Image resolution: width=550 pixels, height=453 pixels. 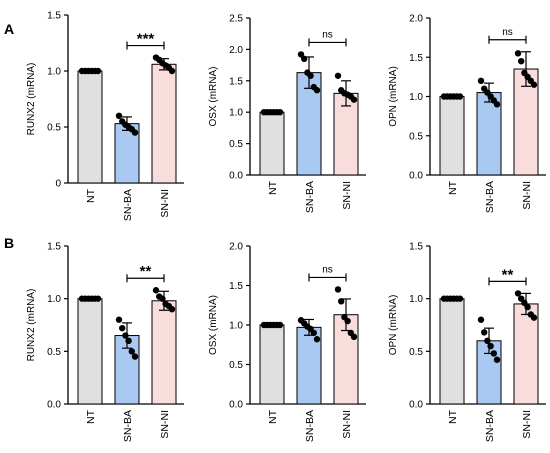 I want to click on chart-a1: 0 0.5 1.0 1.5 RUNX2 (mRNA) NT SN-BA SN-NI ***, so click(x=105, y=116).